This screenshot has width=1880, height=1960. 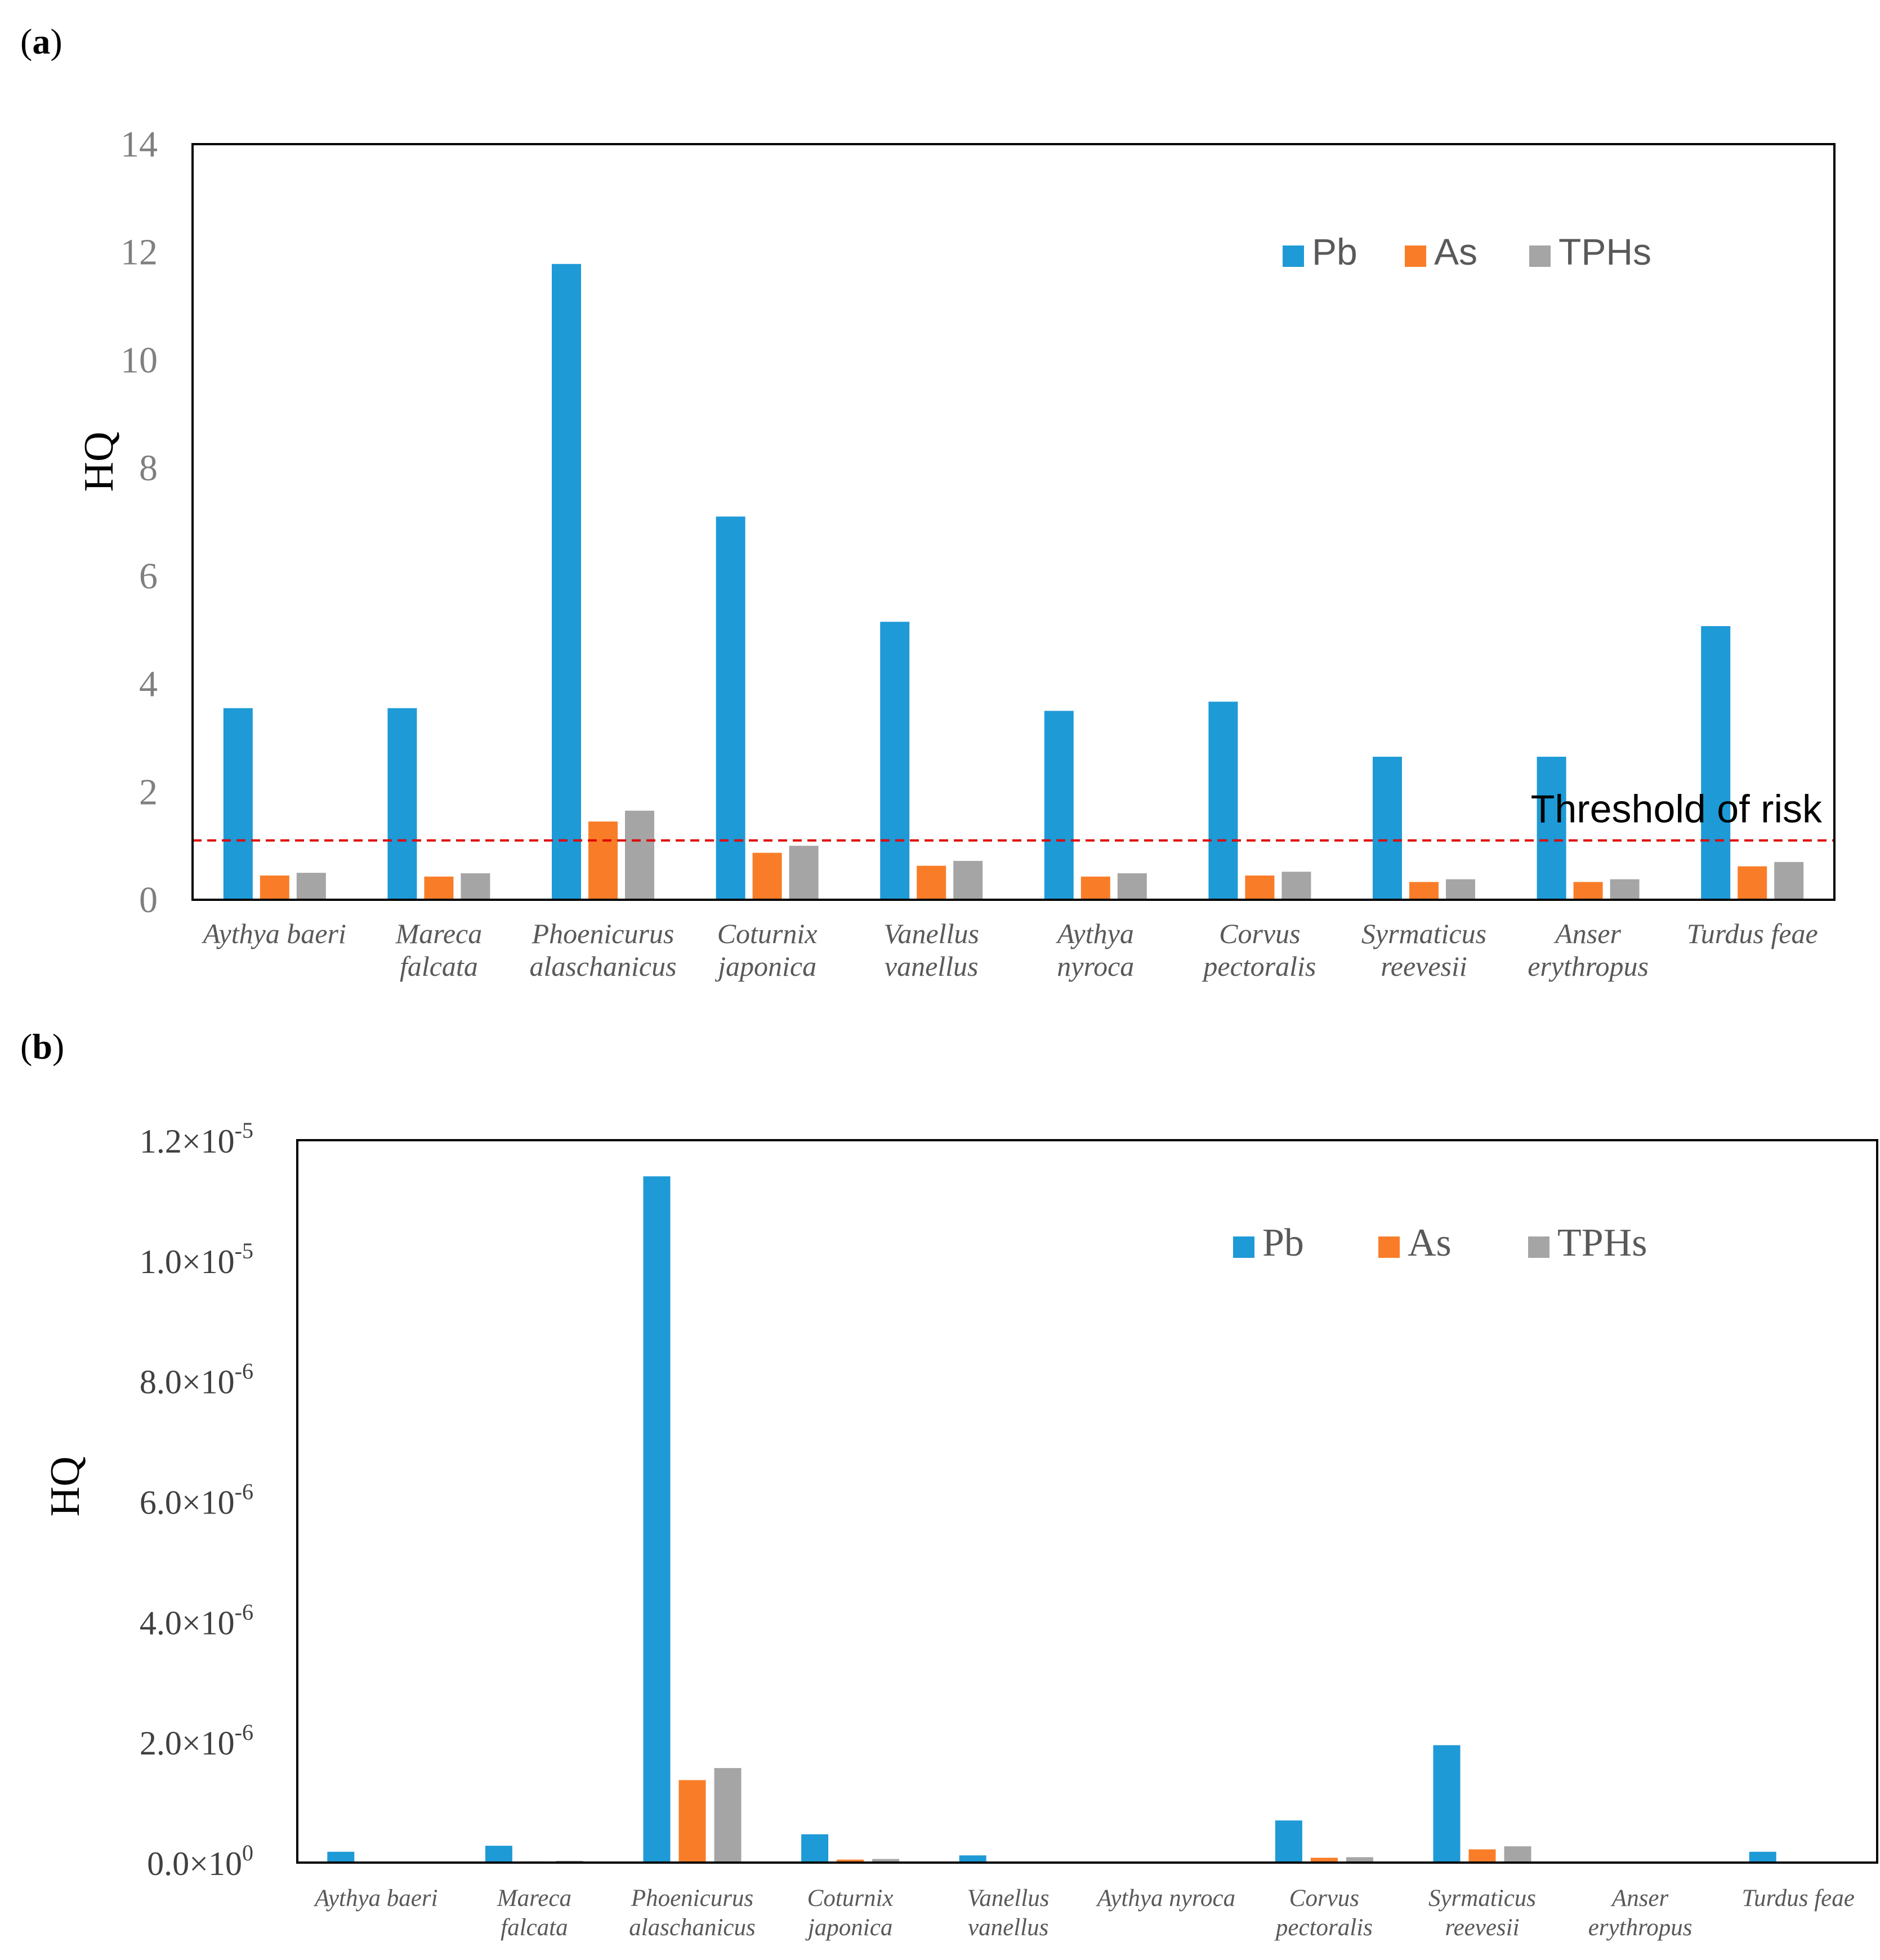 What do you see at coordinates (1540, 256) in the screenshot?
I see `a-legend-swatch-tphs` at bounding box center [1540, 256].